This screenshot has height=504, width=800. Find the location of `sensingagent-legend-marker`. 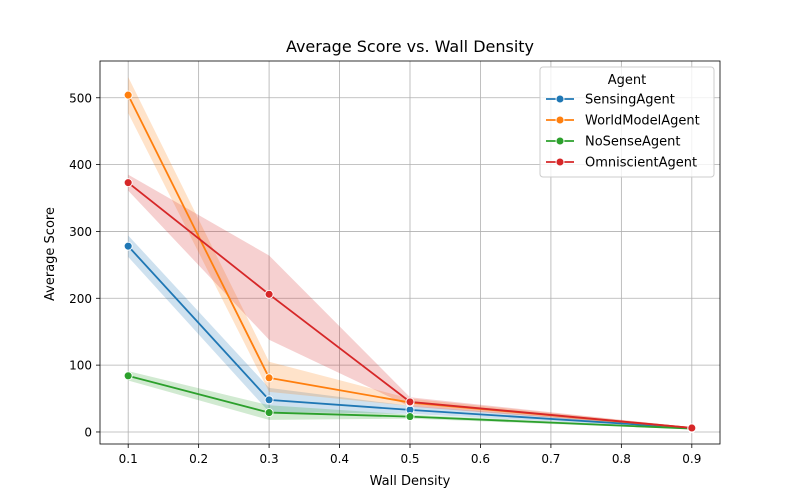

sensingagent-legend-marker is located at coordinates (560, 99).